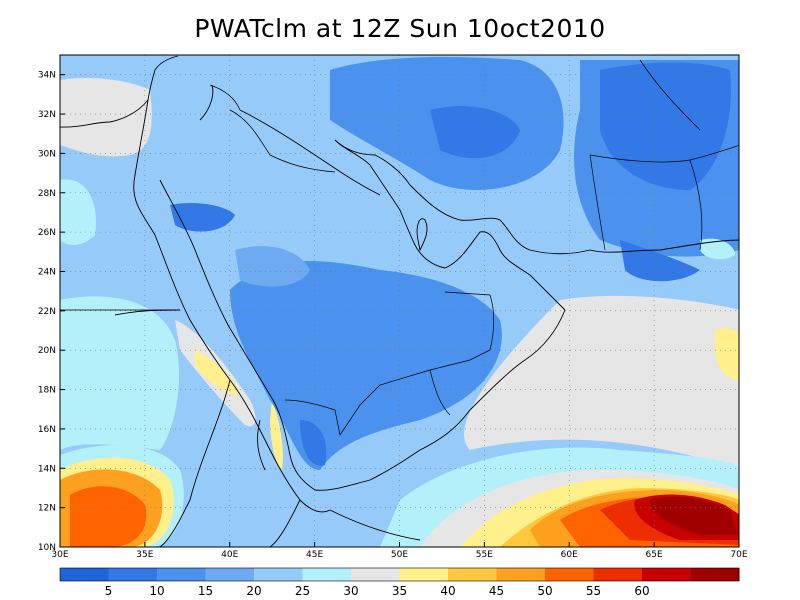 Image resolution: width=800 pixels, height=600 pixels. What do you see at coordinates (47, 430) in the screenshot?
I see `lat-tick-label: 16N` at bounding box center [47, 430].